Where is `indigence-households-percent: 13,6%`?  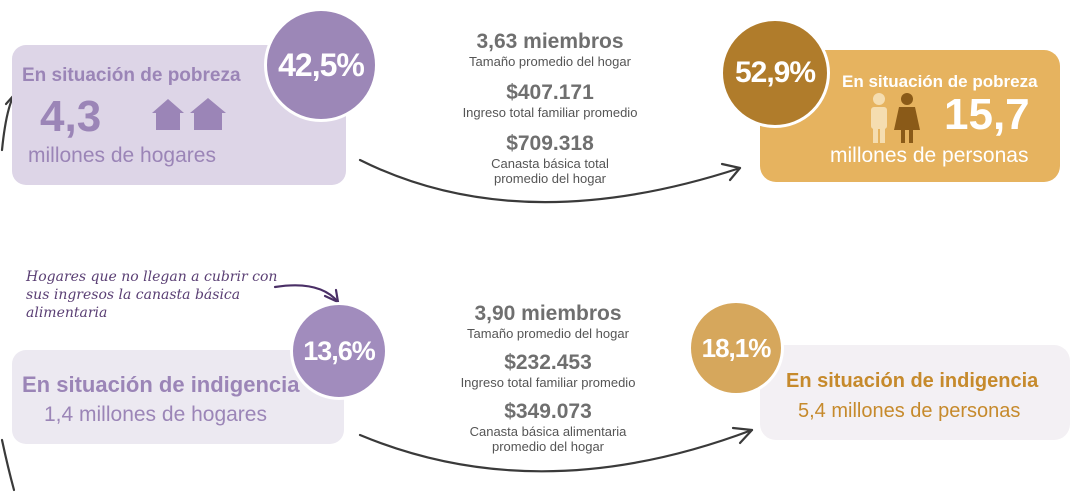 indigence-households-percent: 13,6% is located at coordinates (339, 351).